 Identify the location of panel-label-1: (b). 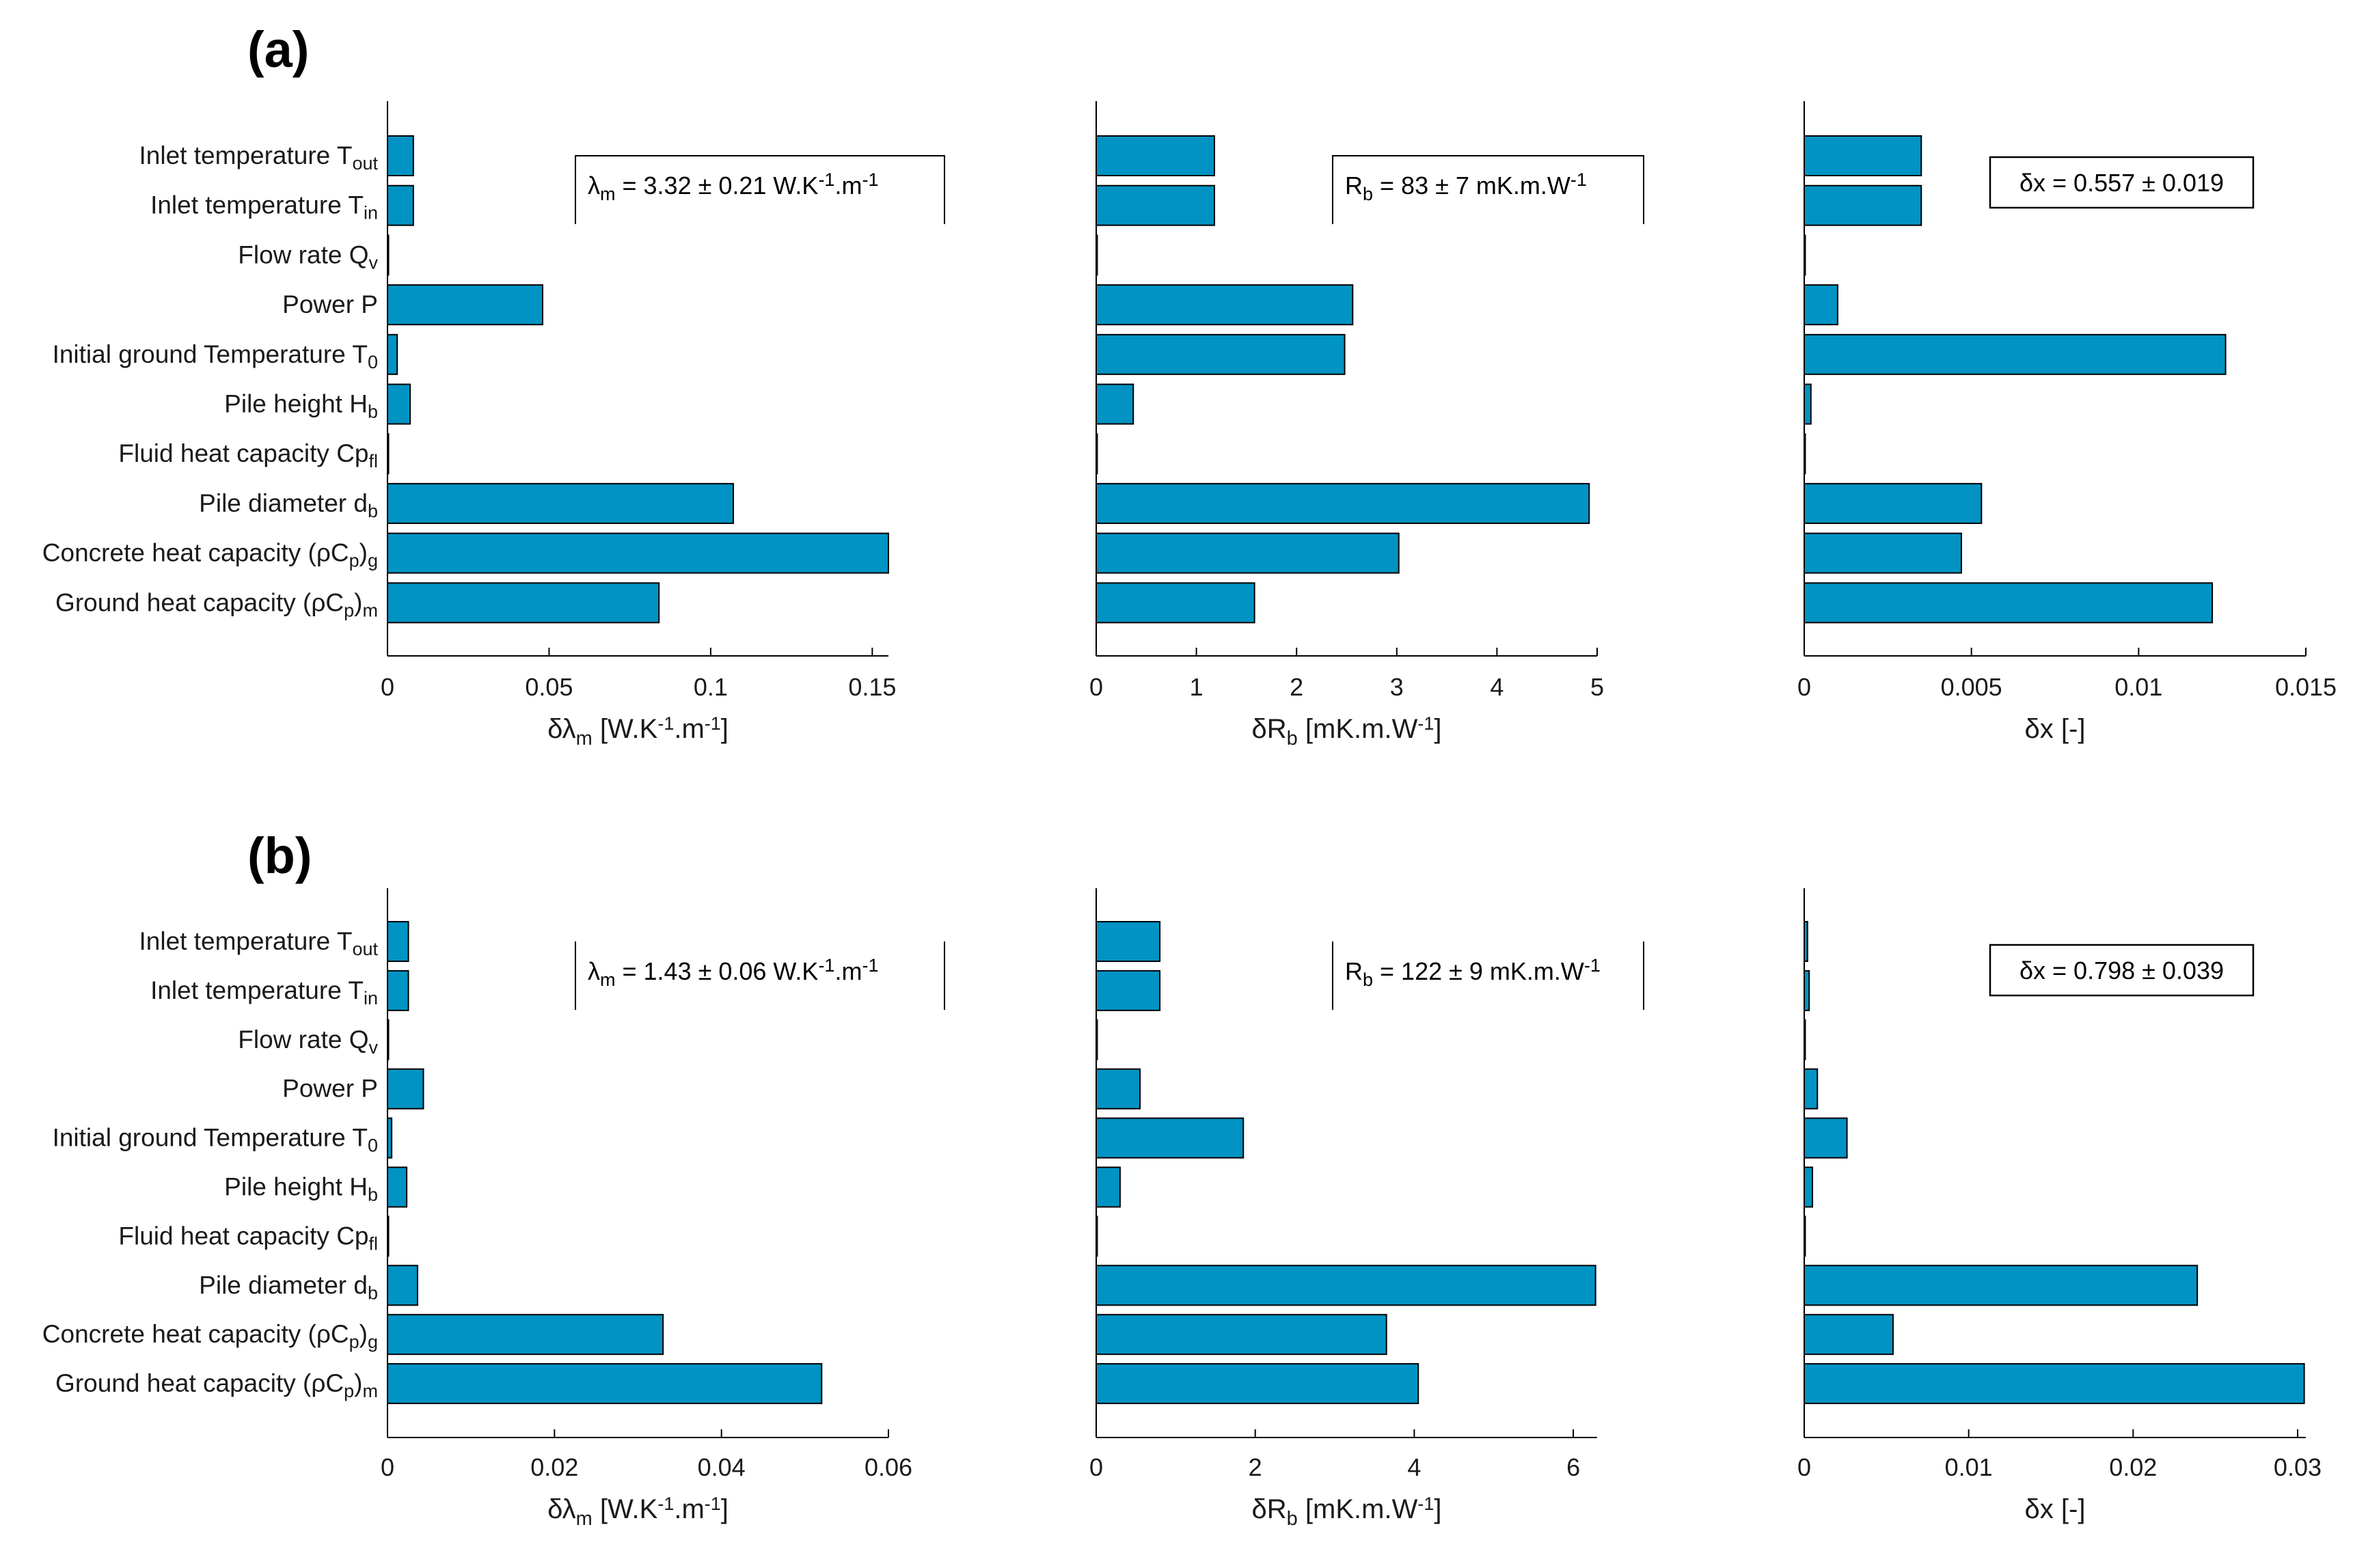
(279, 856).